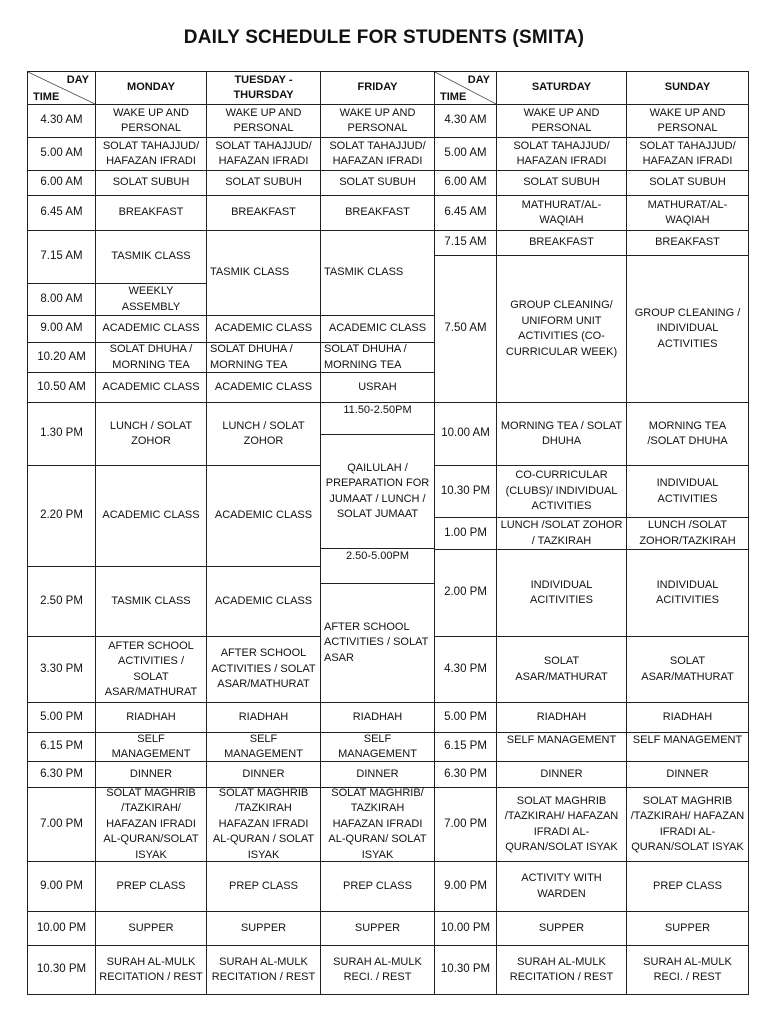 This screenshot has width=768, height=1024. What do you see at coordinates (61, 328) in the screenshot?
I see `cell-text: 9.00 AM` at bounding box center [61, 328].